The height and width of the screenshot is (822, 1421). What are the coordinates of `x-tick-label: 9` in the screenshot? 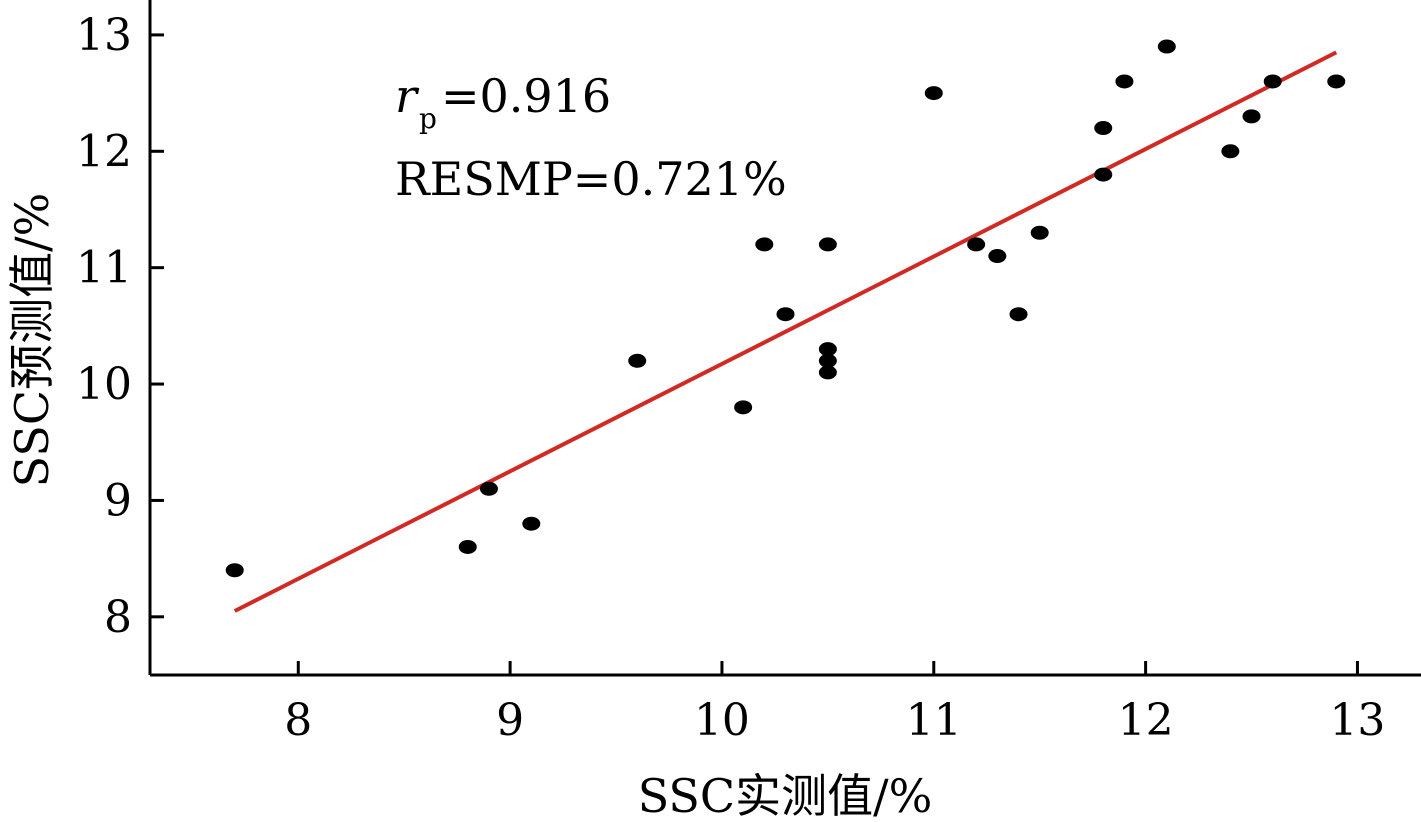 It's located at (510, 720).